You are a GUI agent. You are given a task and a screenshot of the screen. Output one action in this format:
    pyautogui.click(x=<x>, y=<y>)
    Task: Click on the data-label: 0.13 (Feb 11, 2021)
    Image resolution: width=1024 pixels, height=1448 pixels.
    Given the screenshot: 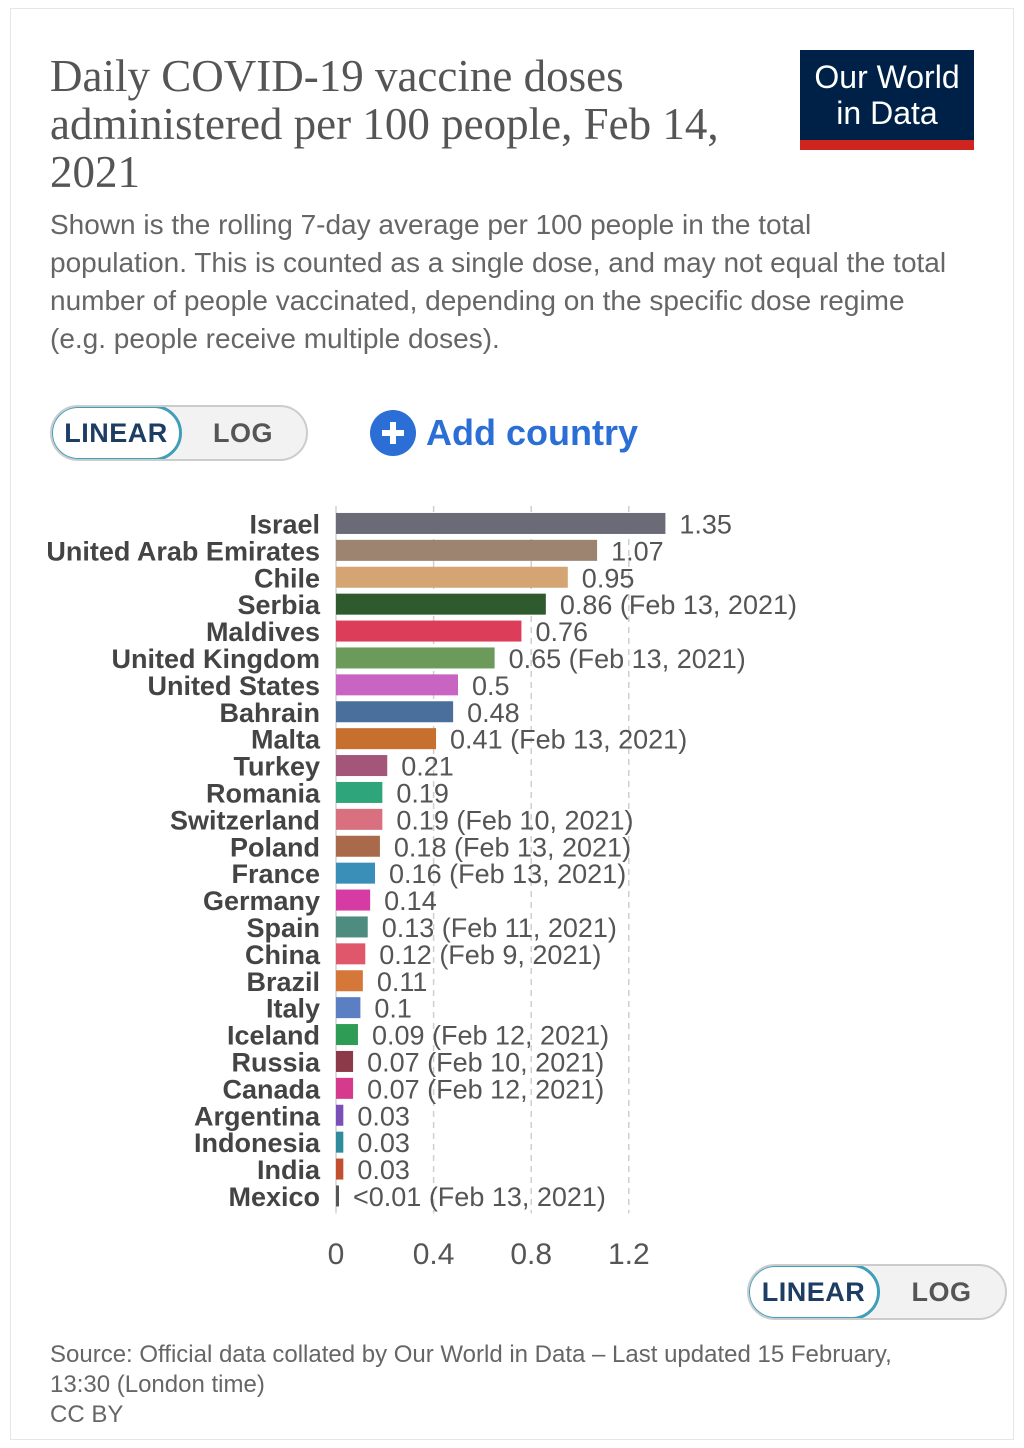 What is the action you would take?
    pyautogui.click(x=499, y=928)
    